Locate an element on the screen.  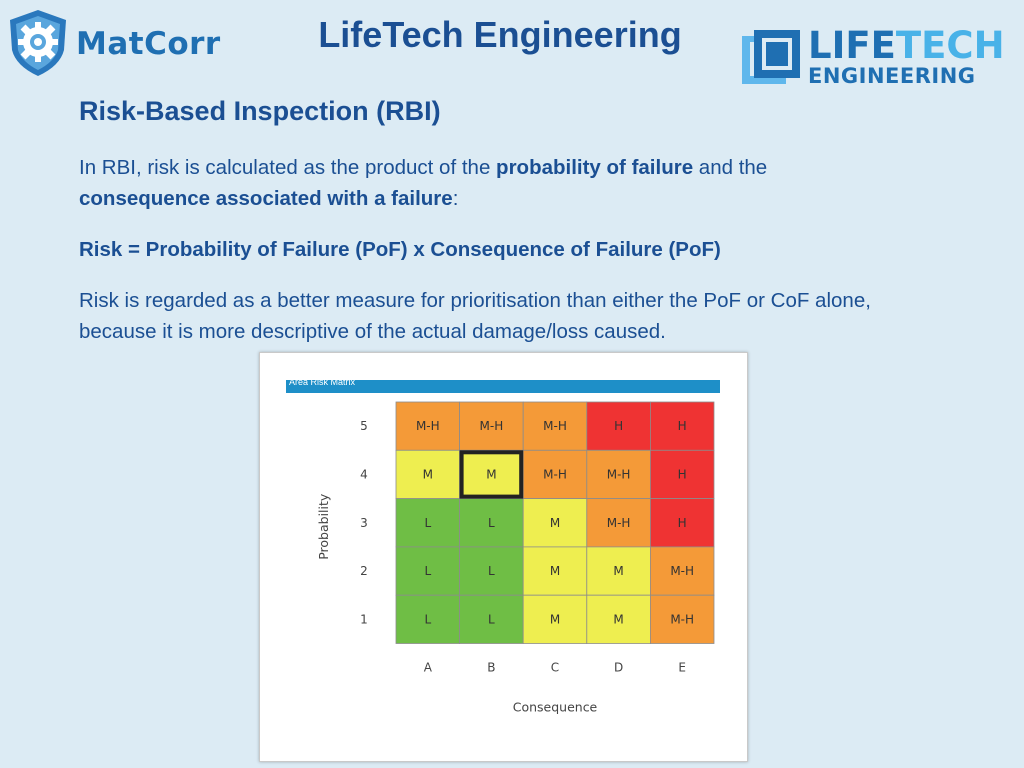
lifetech-logo-line1: LIFETECH is located at coordinates (906, 45).